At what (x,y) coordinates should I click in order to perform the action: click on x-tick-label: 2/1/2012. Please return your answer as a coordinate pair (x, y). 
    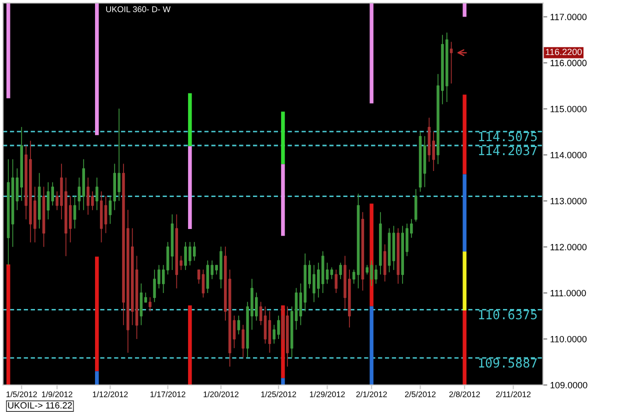
    Looking at the image, I should click on (371, 394).